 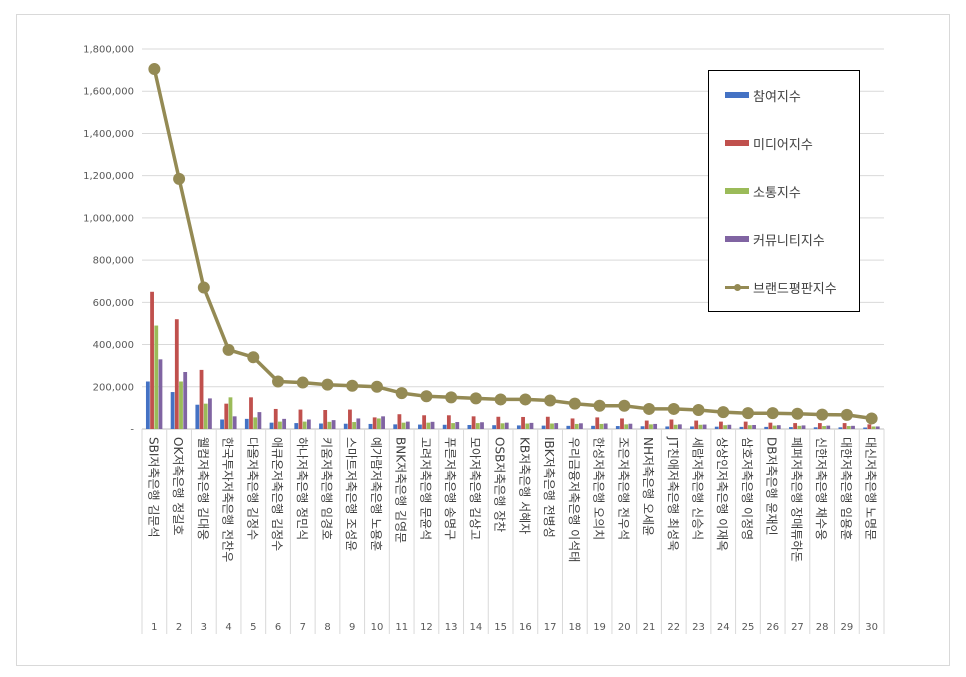 I want to click on category-label: NH저축은행 오세윤, so click(x=648, y=486).